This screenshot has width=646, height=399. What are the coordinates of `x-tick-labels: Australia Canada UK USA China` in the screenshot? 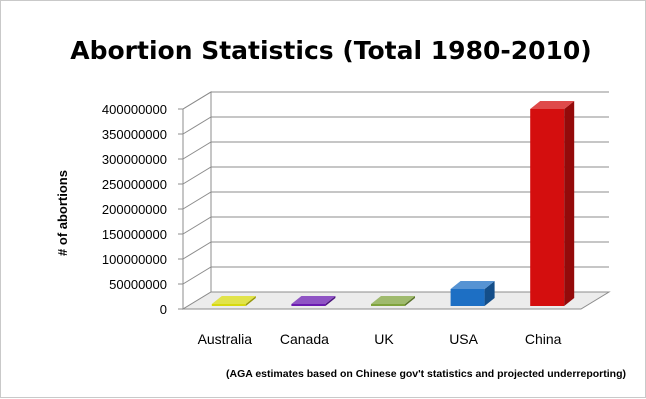 It's located at (380, 339).